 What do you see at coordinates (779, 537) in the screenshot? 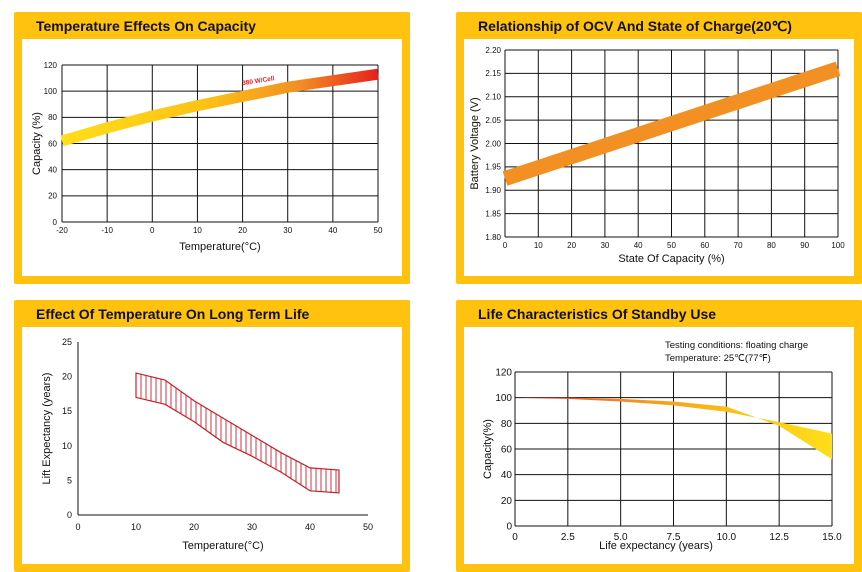
I see `x-tick-label: 12.5` at bounding box center [779, 537].